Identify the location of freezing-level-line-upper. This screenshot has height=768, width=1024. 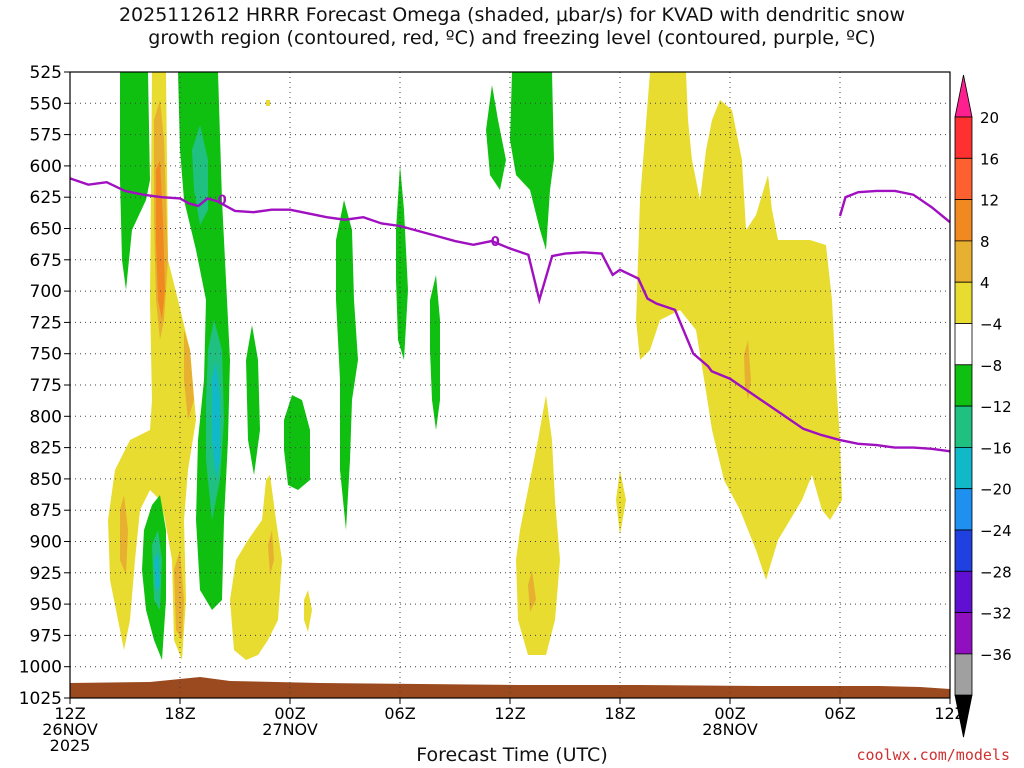
(894, 206).